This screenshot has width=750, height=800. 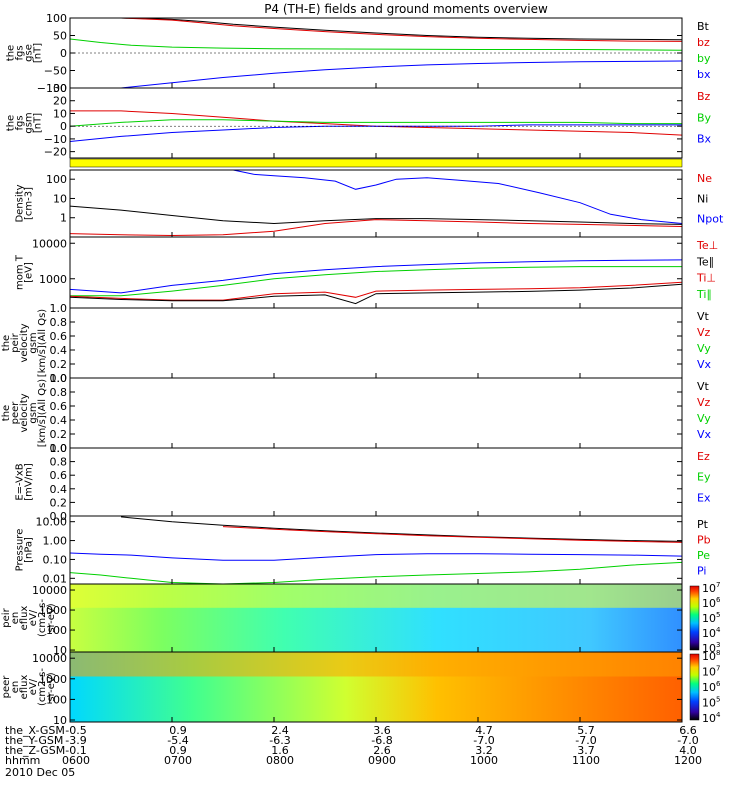 What do you see at coordinates (382, 730) in the screenshot?
I see `footer-value: 3.6` at bounding box center [382, 730].